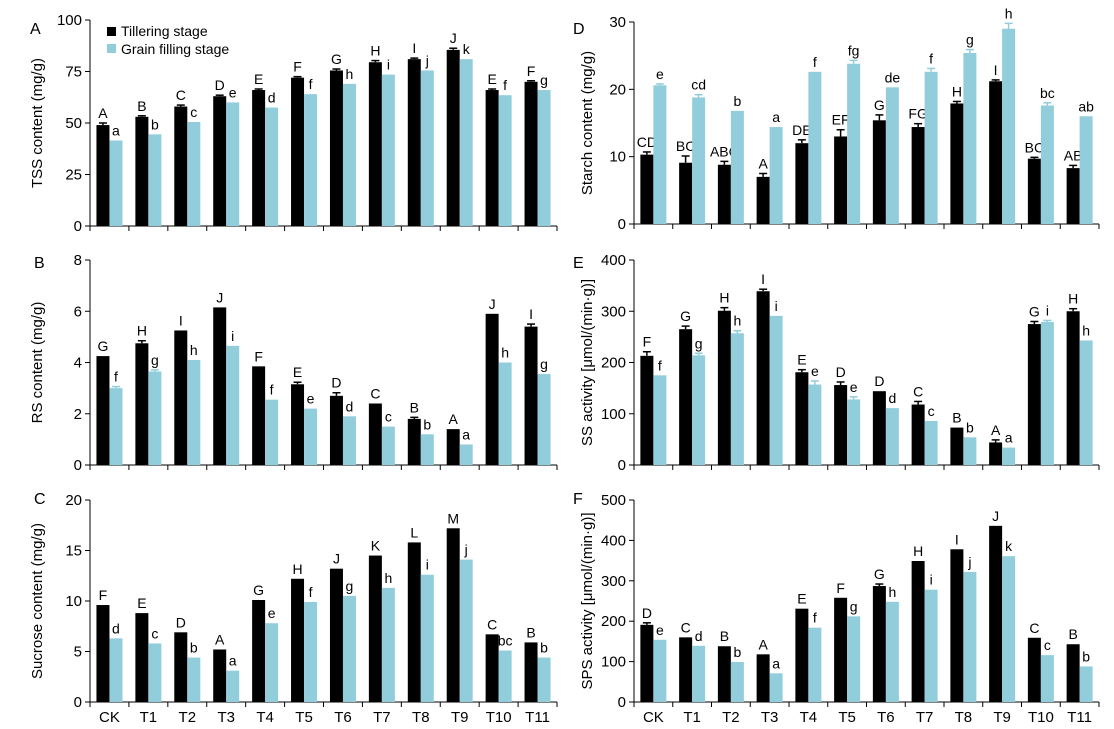  What do you see at coordinates (1086, 106) in the screenshot?
I see `significance-label: ab` at bounding box center [1086, 106].